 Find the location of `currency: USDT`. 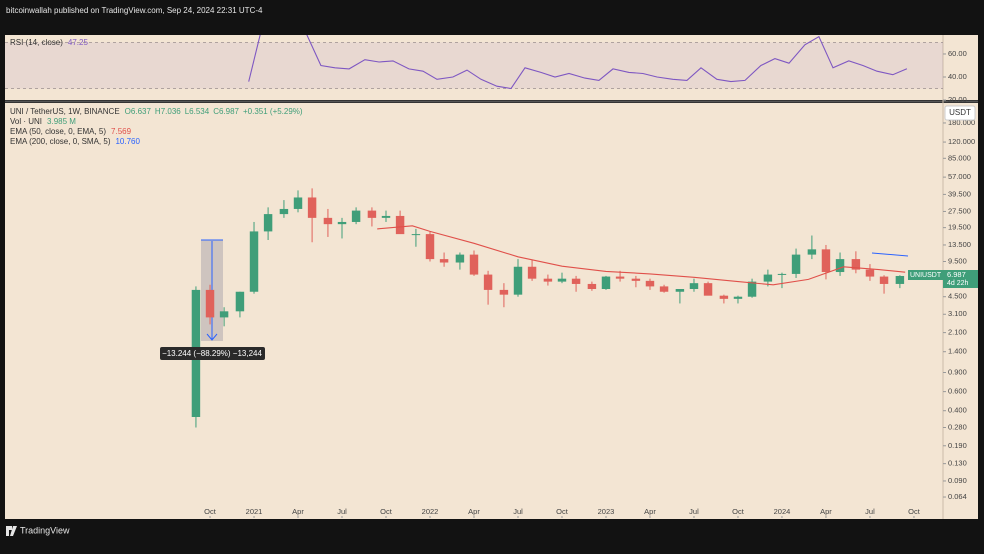

currency: USDT is located at coordinates (960, 112).